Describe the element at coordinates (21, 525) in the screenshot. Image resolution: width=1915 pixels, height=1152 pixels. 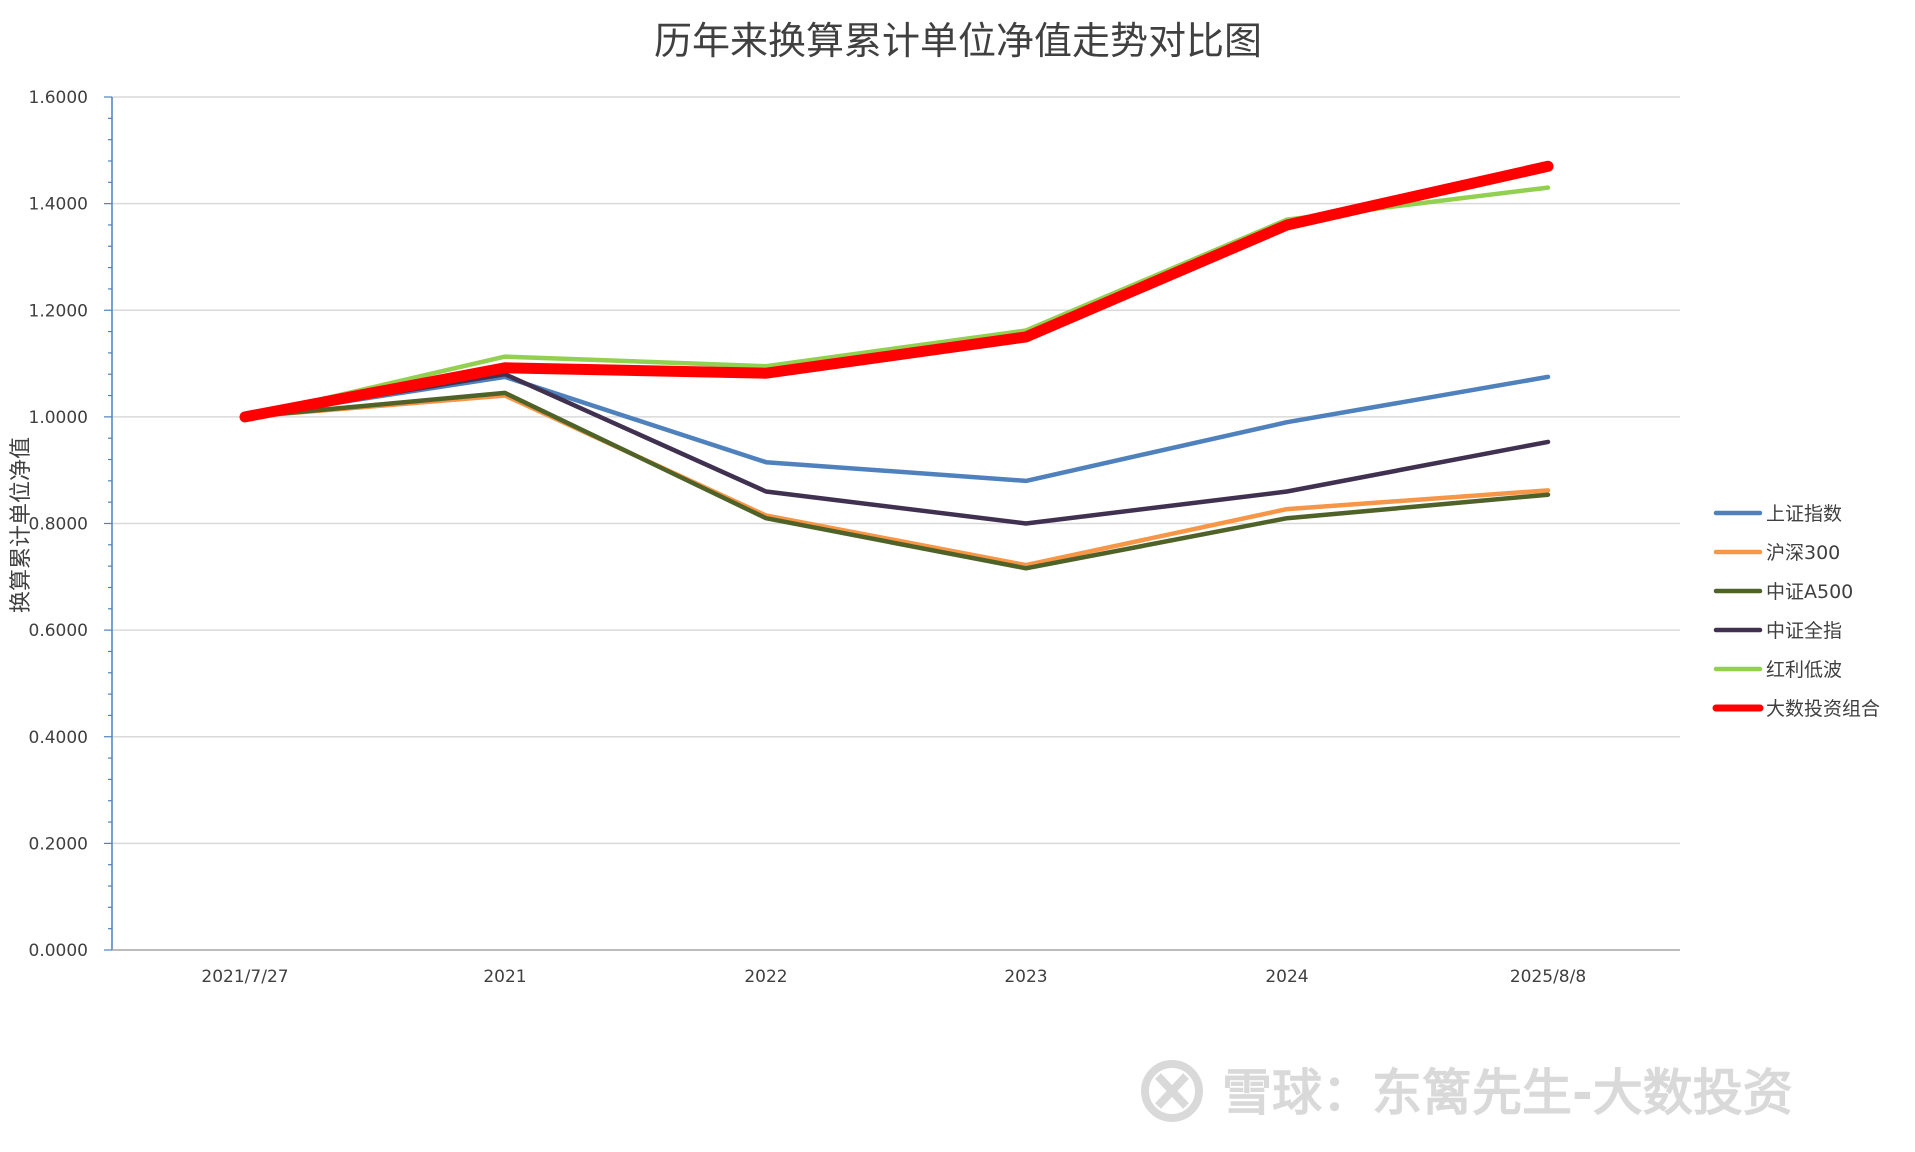
I see `y-axis-label: 换算累计单位净值` at that location.